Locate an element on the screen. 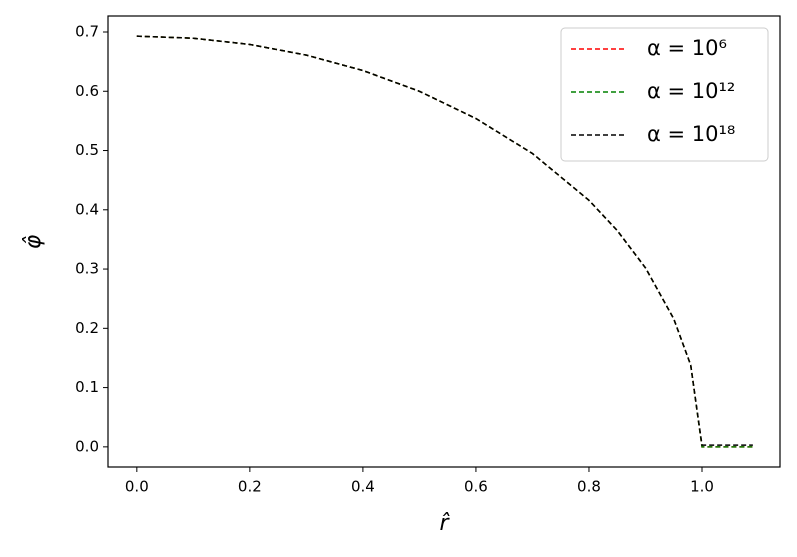  legend-label: α = 10¹² is located at coordinates (691, 91).